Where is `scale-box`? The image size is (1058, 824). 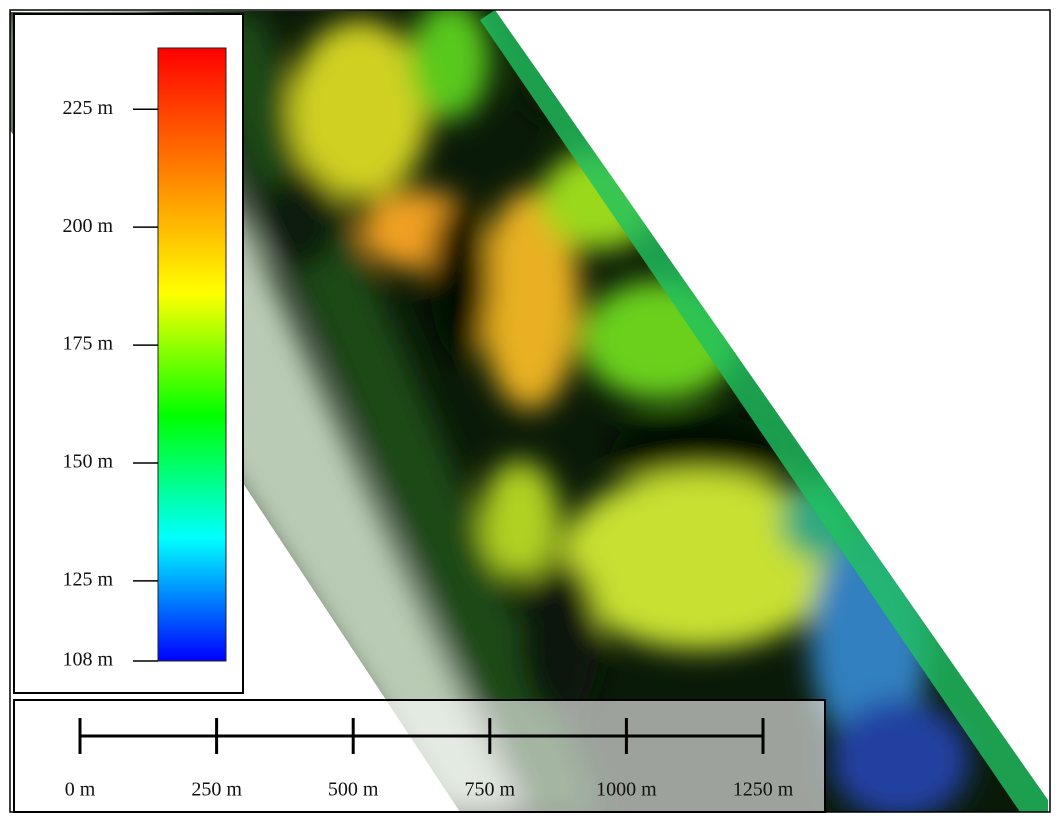
scale-box is located at coordinates (419, 756).